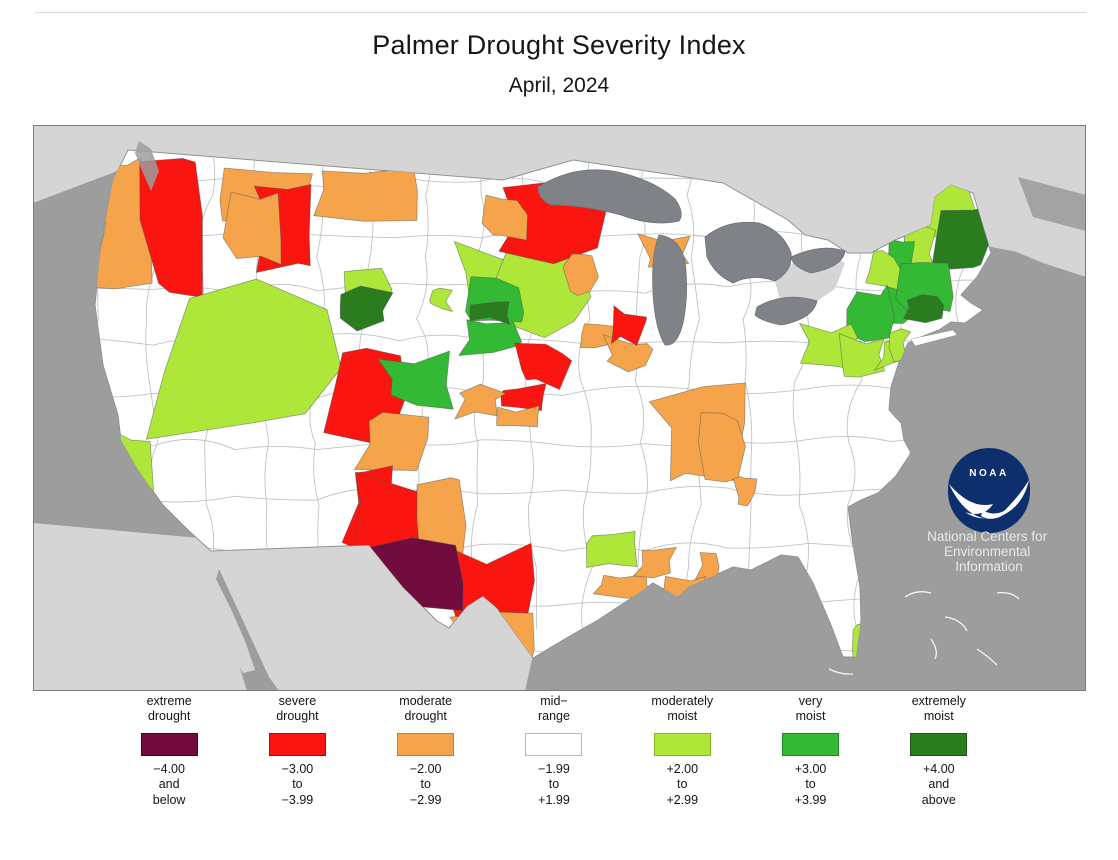 Image resolution: width=1118 pixels, height=860 pixels. What do you see at coordinates (297, 784) in the screenshot?
I see `legend-range: −3.00 to −3.99` at bounding box center [297, 784].